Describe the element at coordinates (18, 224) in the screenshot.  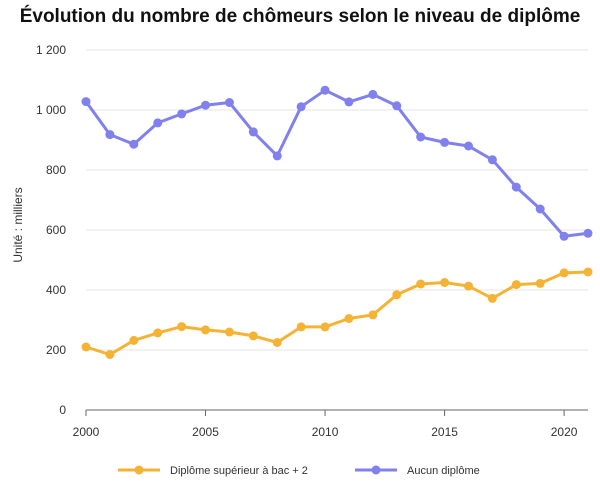
I see `y-axis-label: Unité : milliers` at that location.